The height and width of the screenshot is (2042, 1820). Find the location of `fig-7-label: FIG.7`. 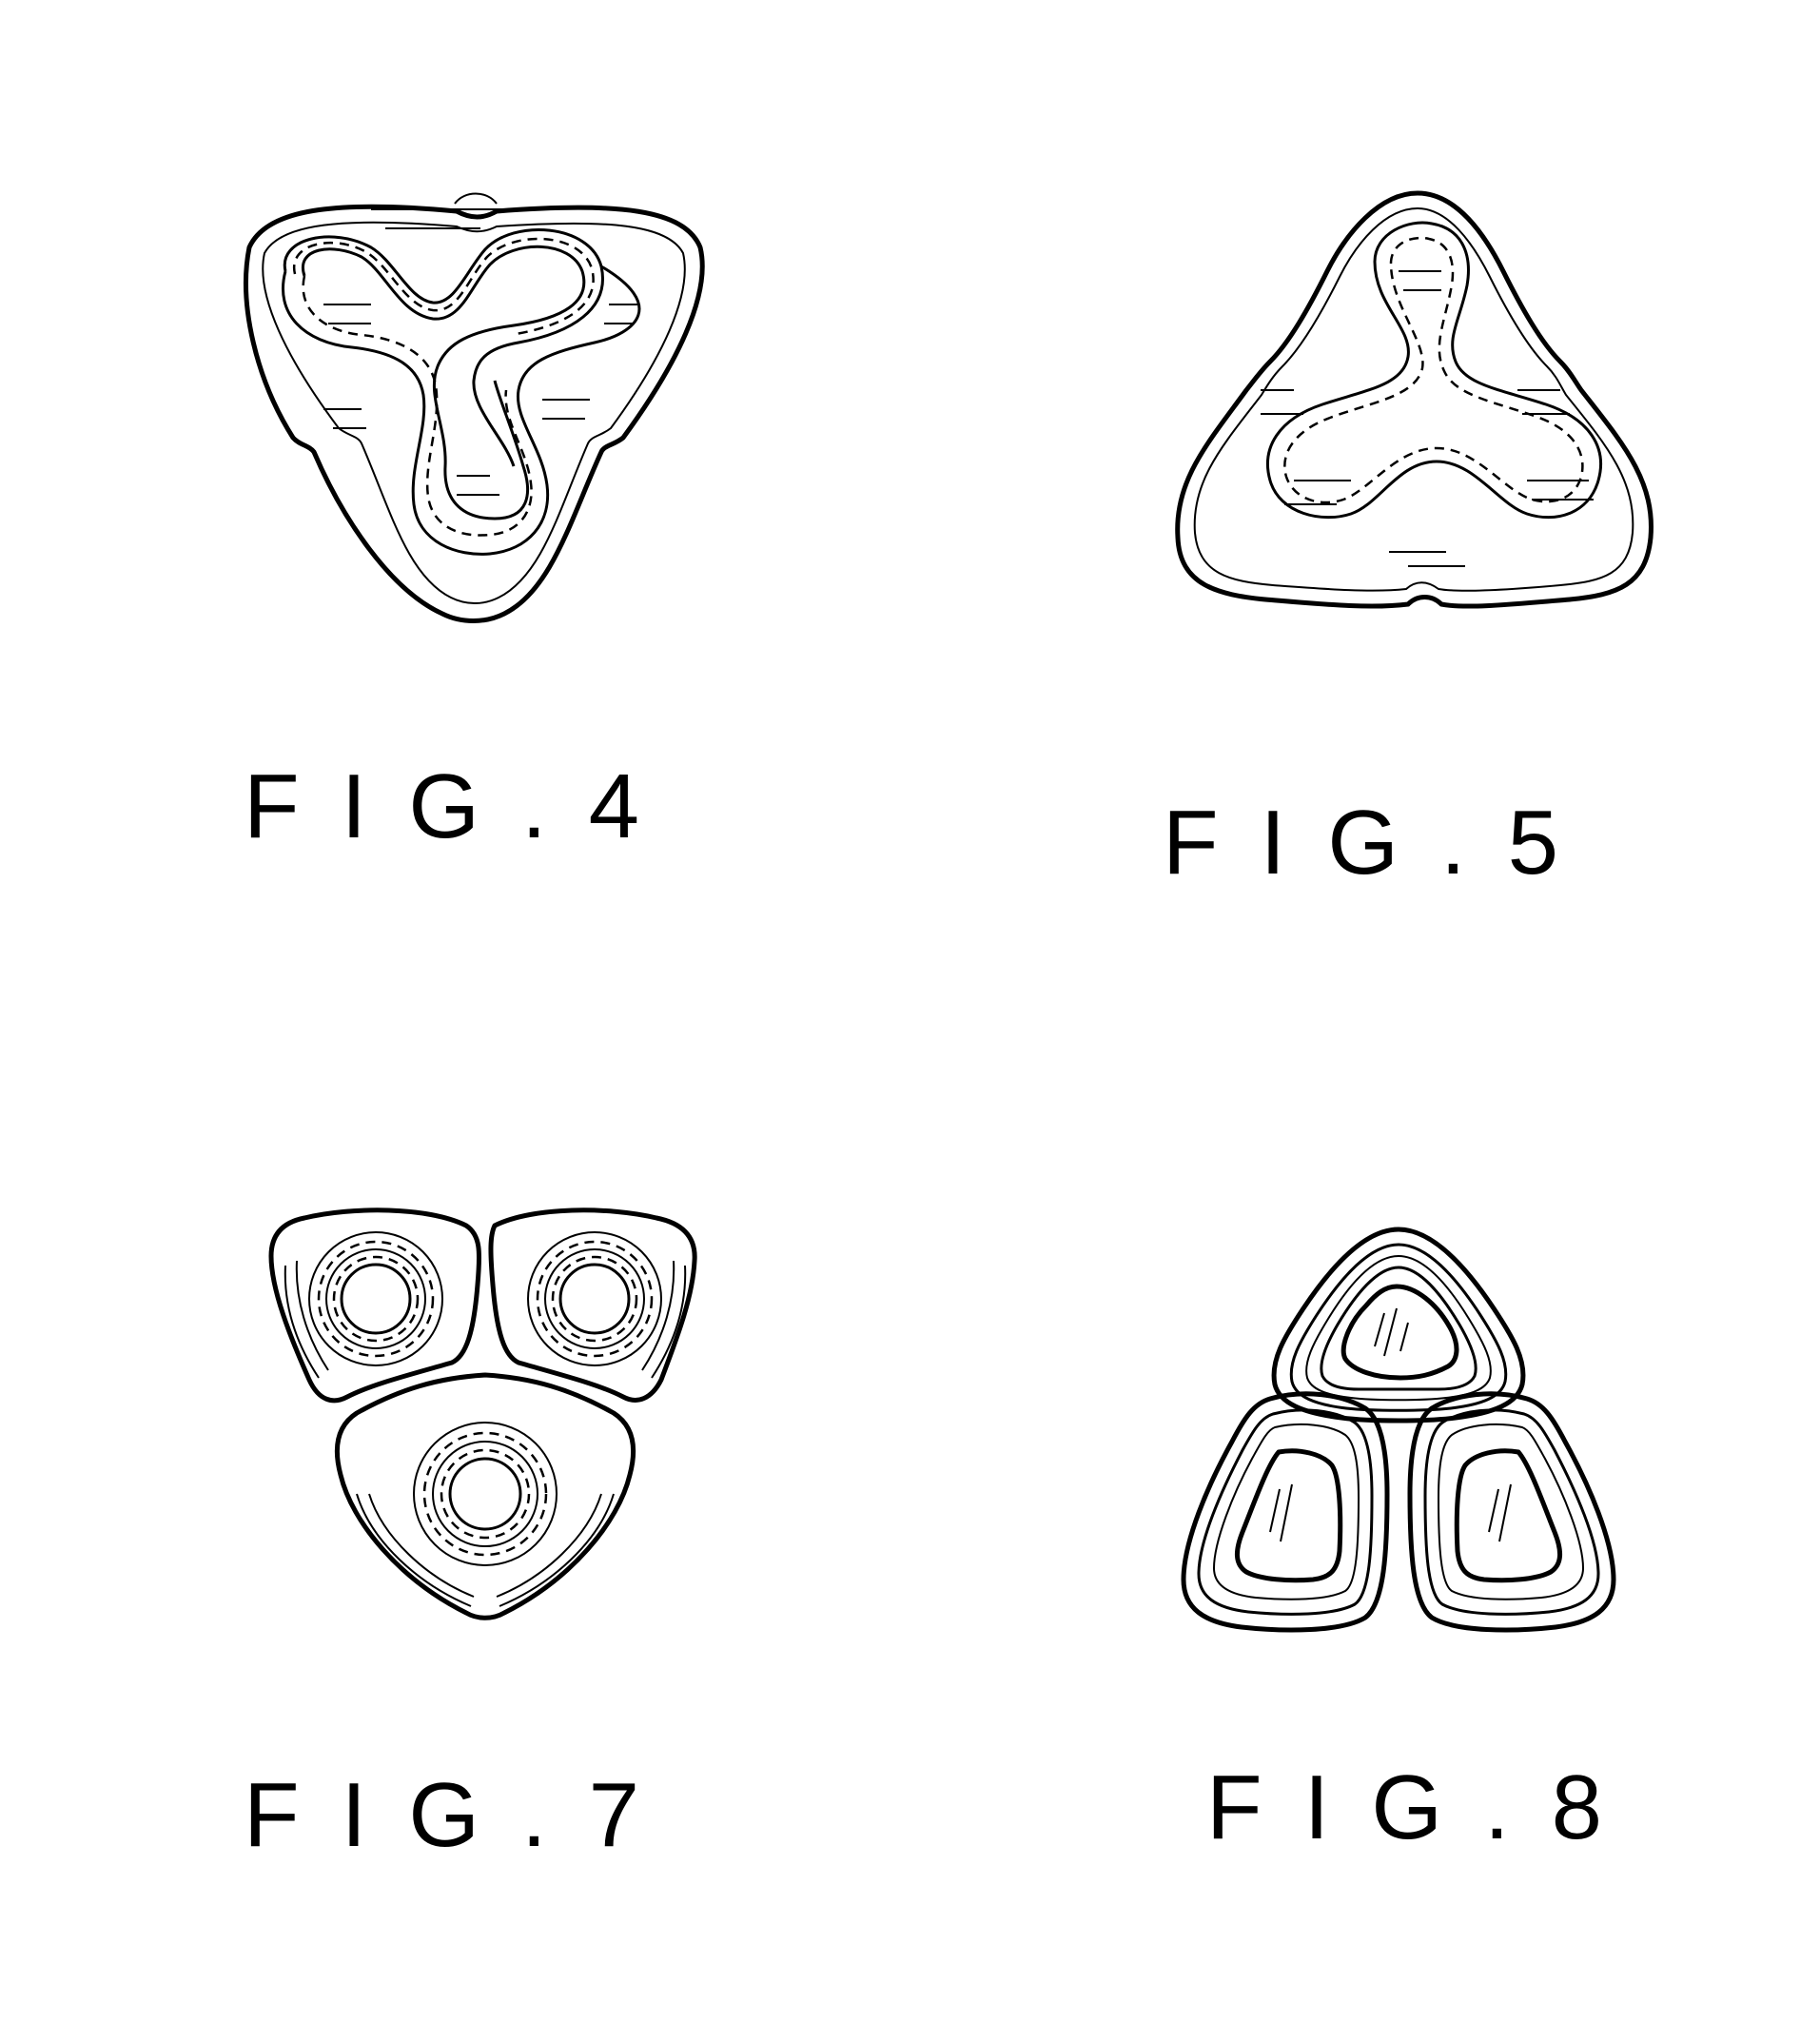

fig-7-label: FIG.7 is located at coordinates (462, 1815).